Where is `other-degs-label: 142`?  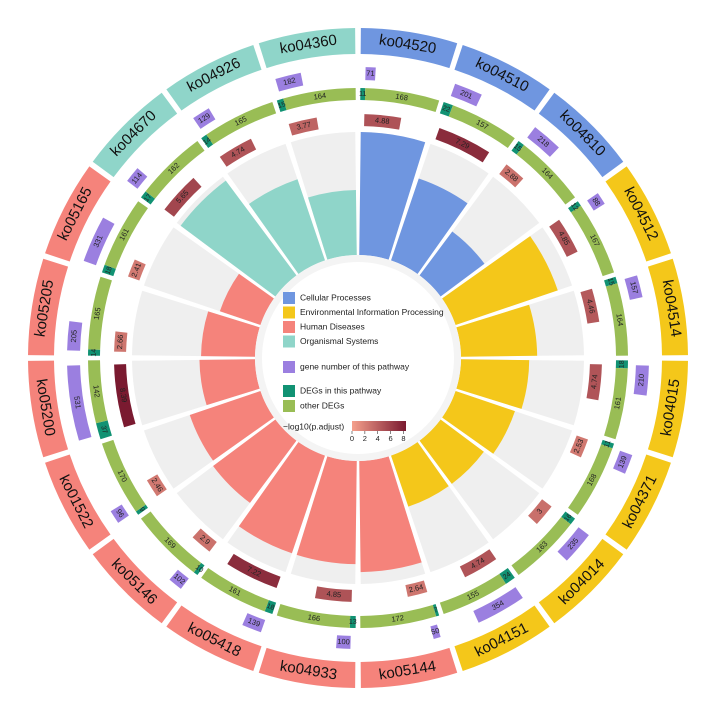 other-degs-label: 142 is located at coordinates (96, 391).